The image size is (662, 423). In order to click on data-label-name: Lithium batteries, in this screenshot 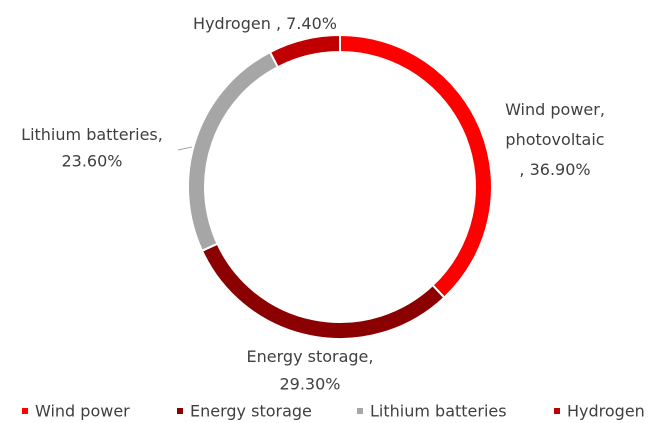, I will do `click(92, 134)`.